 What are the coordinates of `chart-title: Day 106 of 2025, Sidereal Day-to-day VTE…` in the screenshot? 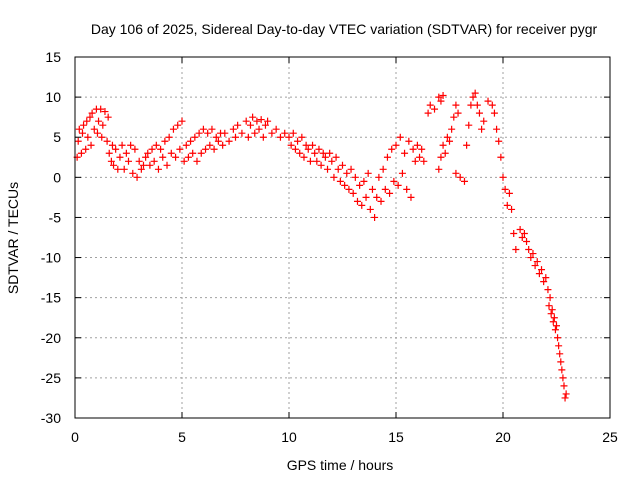 It's located at (344, 29).